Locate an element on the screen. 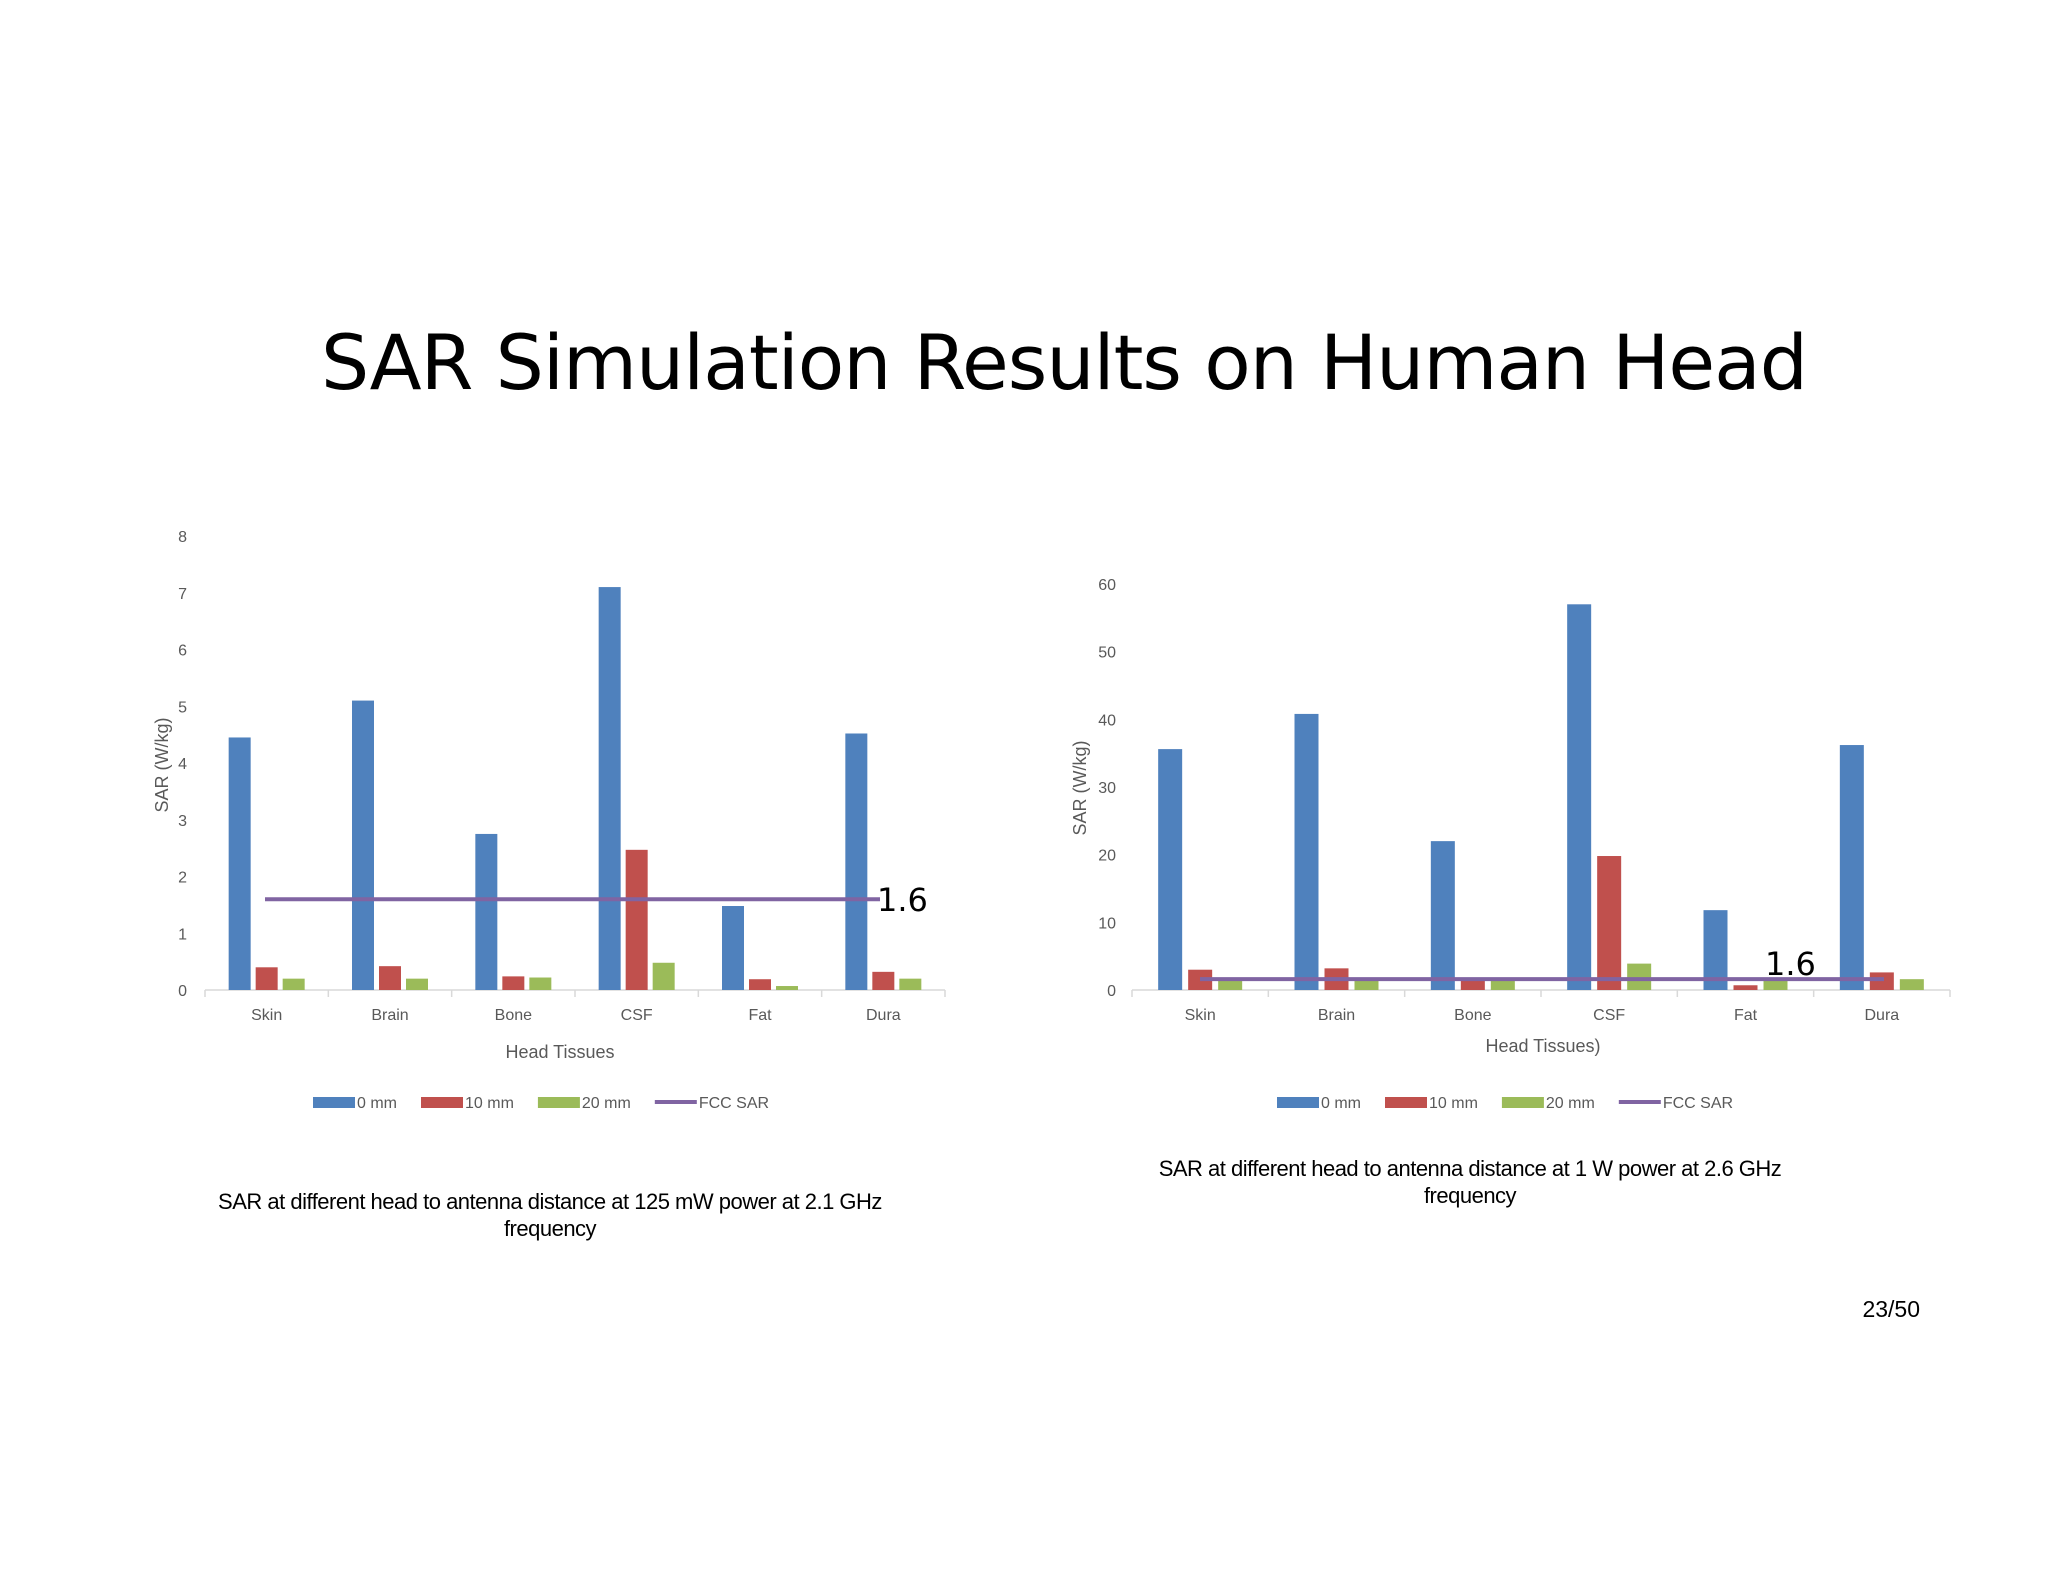 This screenshot has height=1582, width=2048. page-number: 23/50 is located at coordinates (1891, 1309).